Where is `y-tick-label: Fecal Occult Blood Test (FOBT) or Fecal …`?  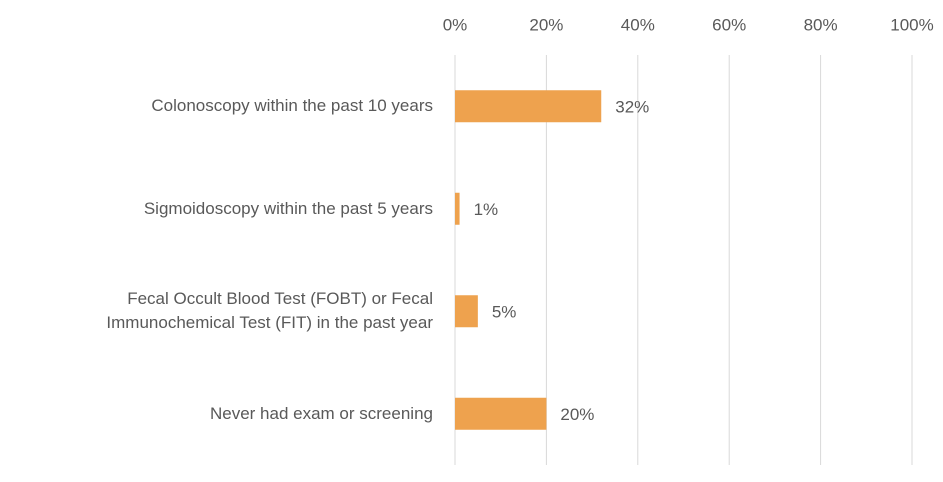
y-tick-label: Fecal Occult Blood Test (FOBT) or Fecal … is located at coordinates (269, 311).